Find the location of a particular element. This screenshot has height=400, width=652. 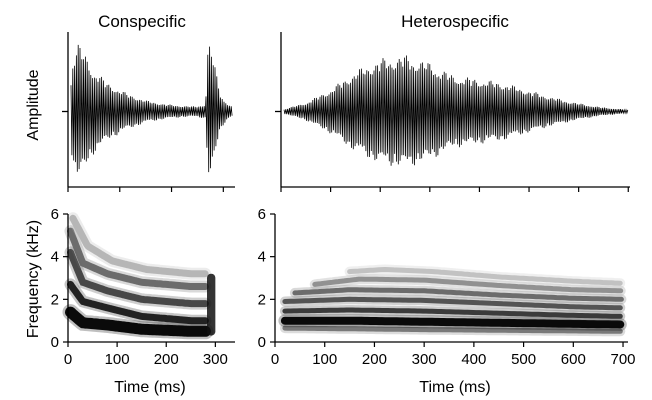

x-tick-label: 500 is located at coordinates (523, 359).